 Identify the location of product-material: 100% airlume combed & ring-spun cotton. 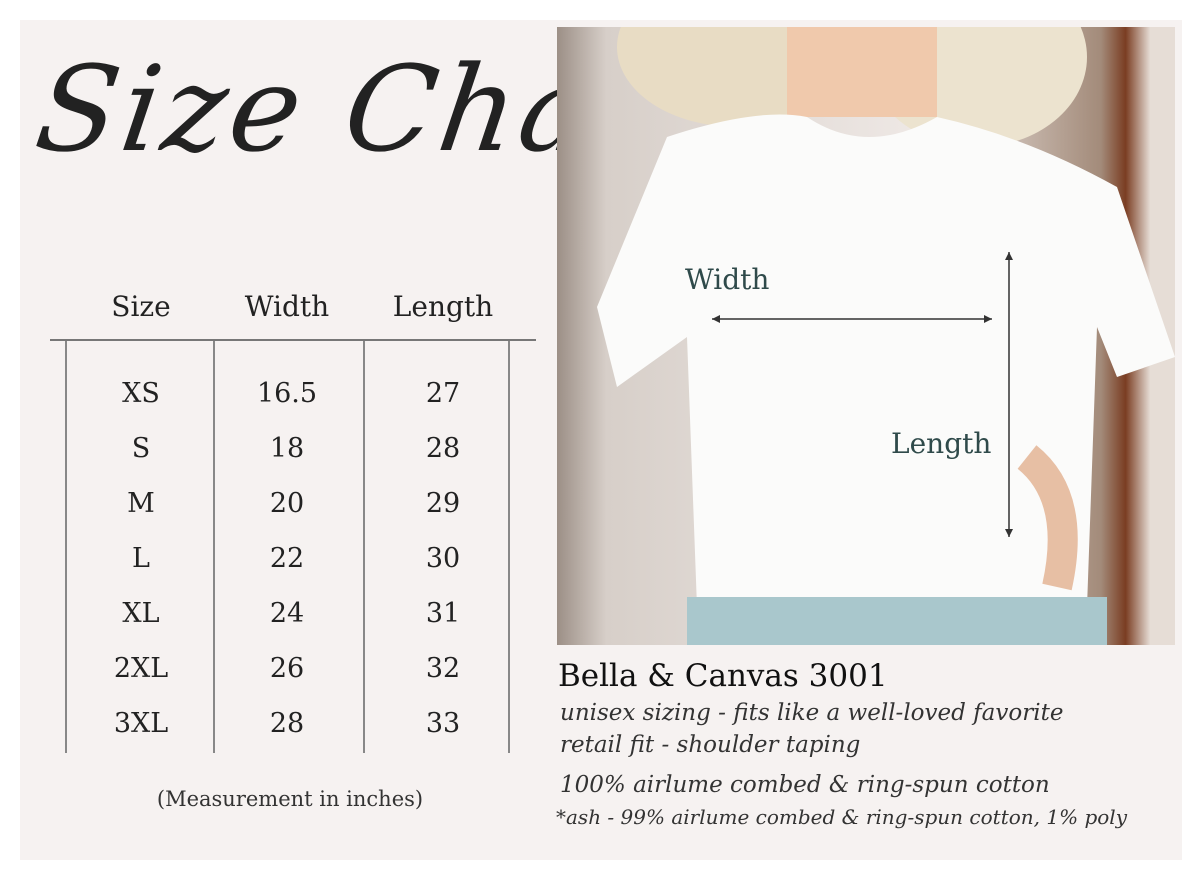
(805, 785).